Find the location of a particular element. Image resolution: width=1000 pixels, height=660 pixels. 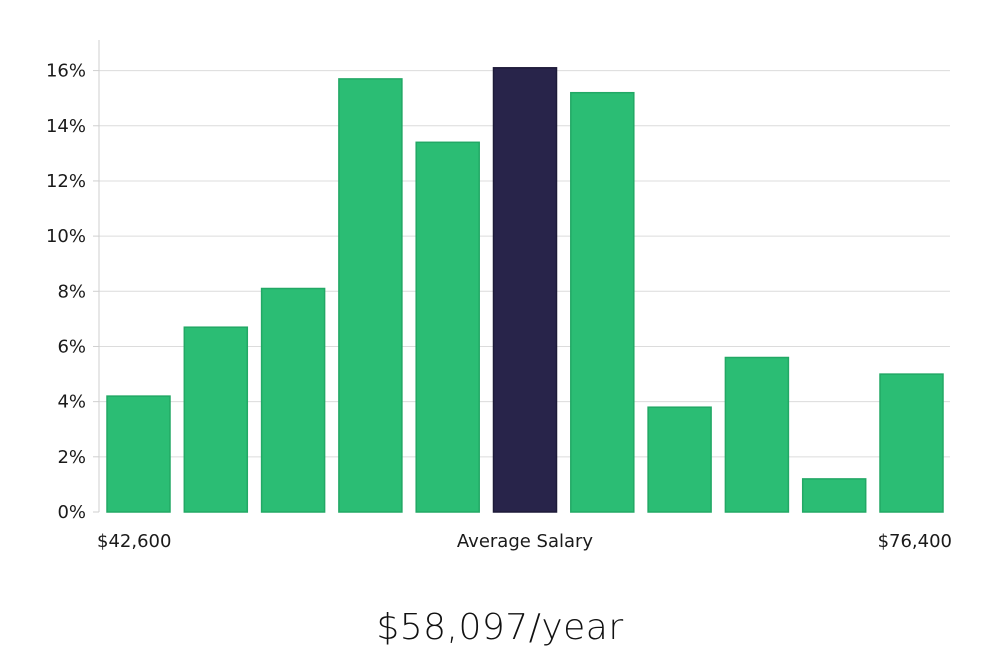

y-tick-label: 8% is located at coordinates (71, 291).